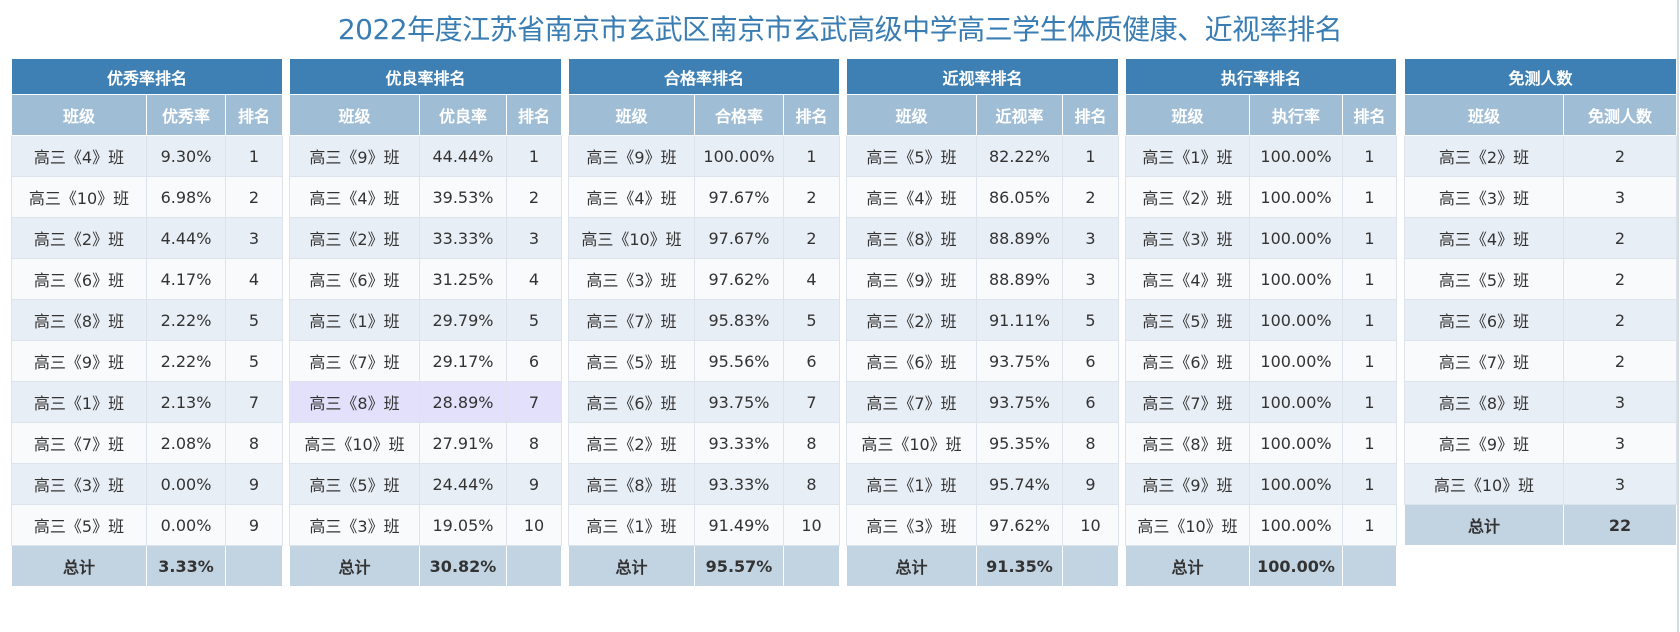 Image resolution: width=1680 pixels, height=632 pixels. Describe the element at coordinates (983, 566) in the screenshot. I see `total-row: 总计 91.35%` at that location.